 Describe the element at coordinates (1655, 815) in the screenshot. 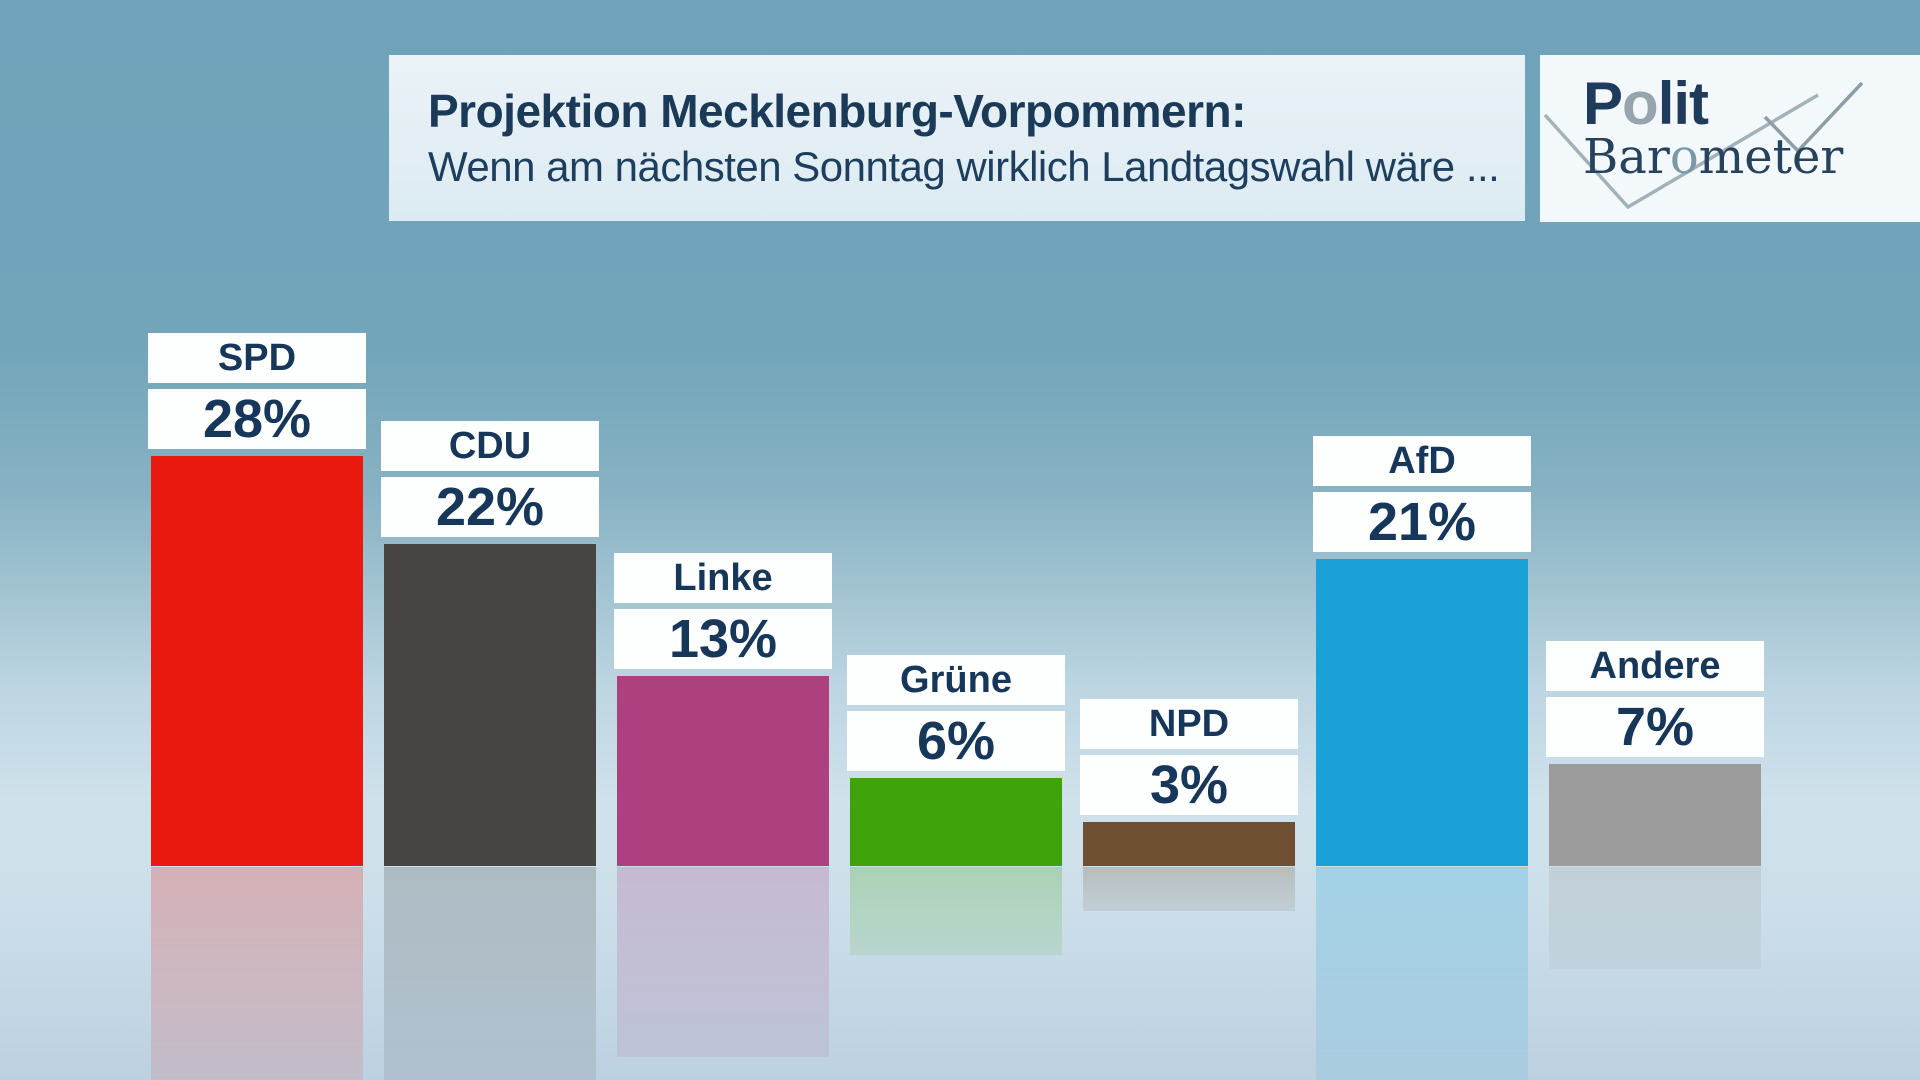

I see `bar-andere` at that location.